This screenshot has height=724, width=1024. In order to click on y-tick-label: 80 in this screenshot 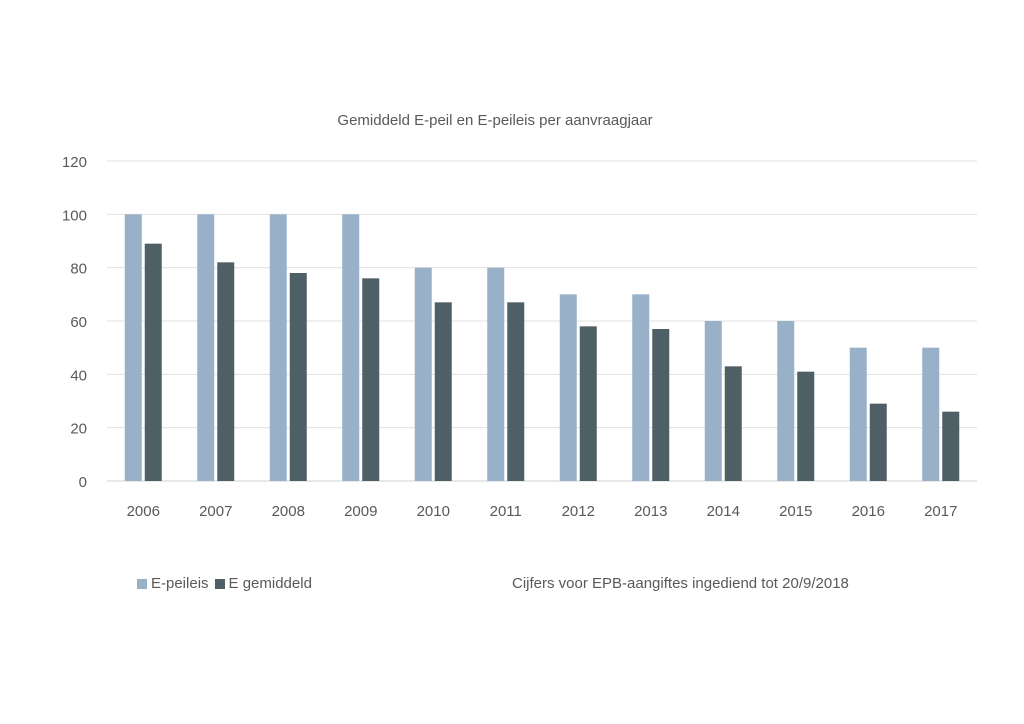, I will do `click(78, 269)`.